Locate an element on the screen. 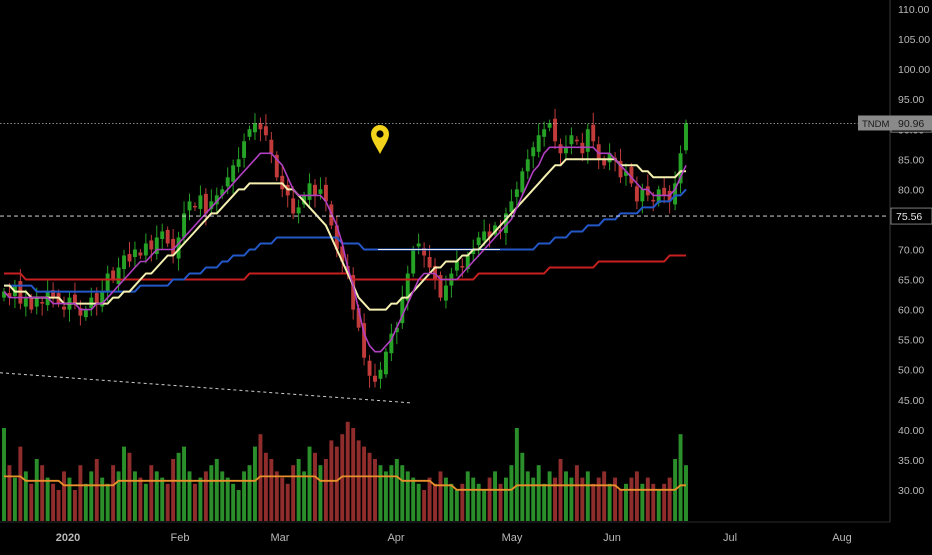 This screenshot has height=555, width=932. x-axis-strip is located at coordinates (466, 536).